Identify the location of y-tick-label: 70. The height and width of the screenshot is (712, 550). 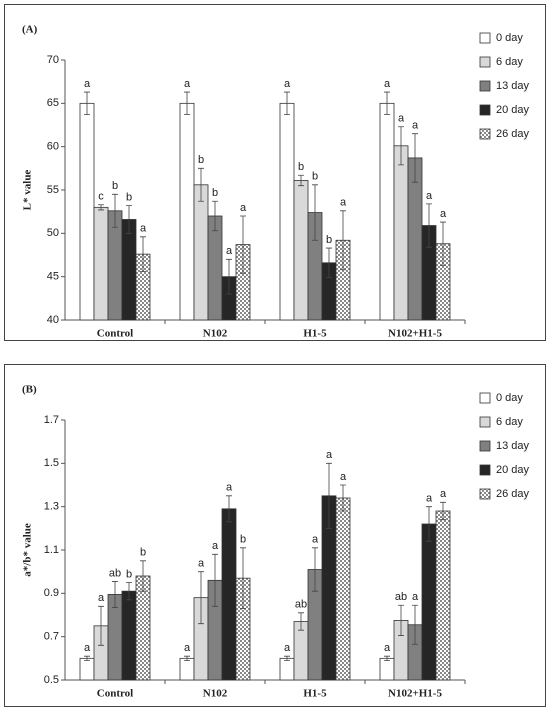
(53, 60).